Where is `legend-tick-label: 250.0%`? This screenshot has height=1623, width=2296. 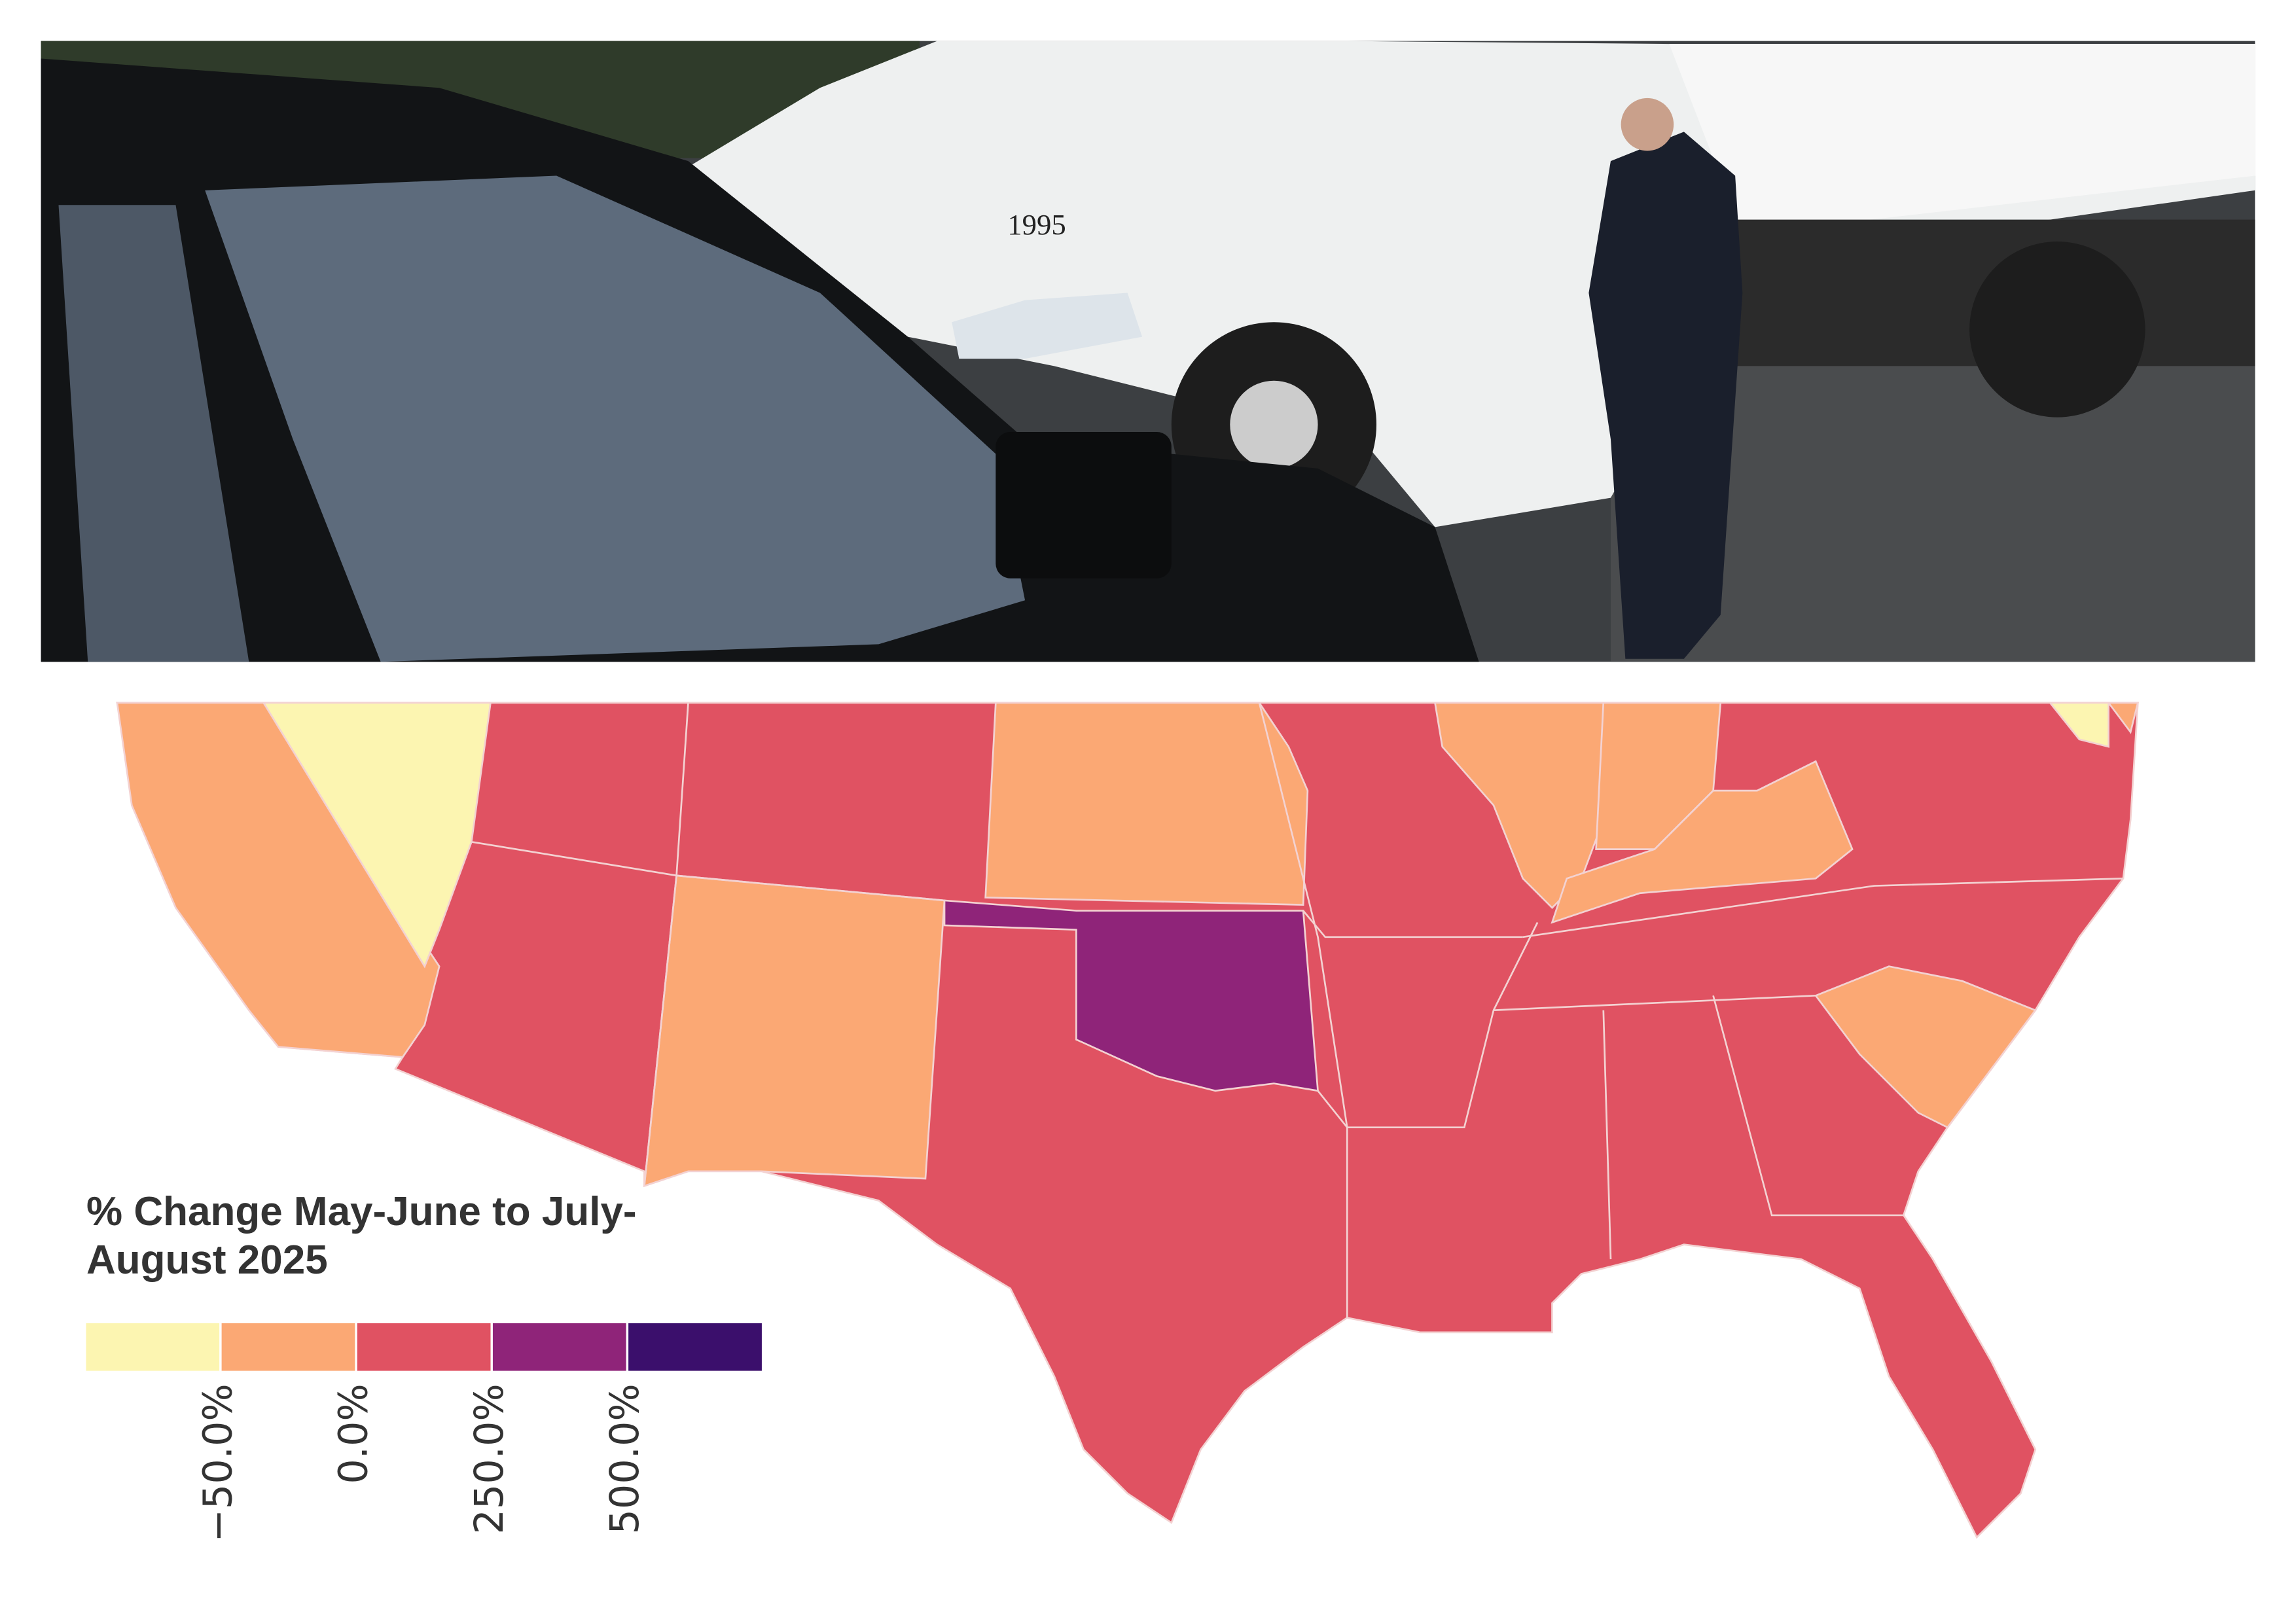
legend-tick-label: 250.0% is located at coordinates (489, 1458).